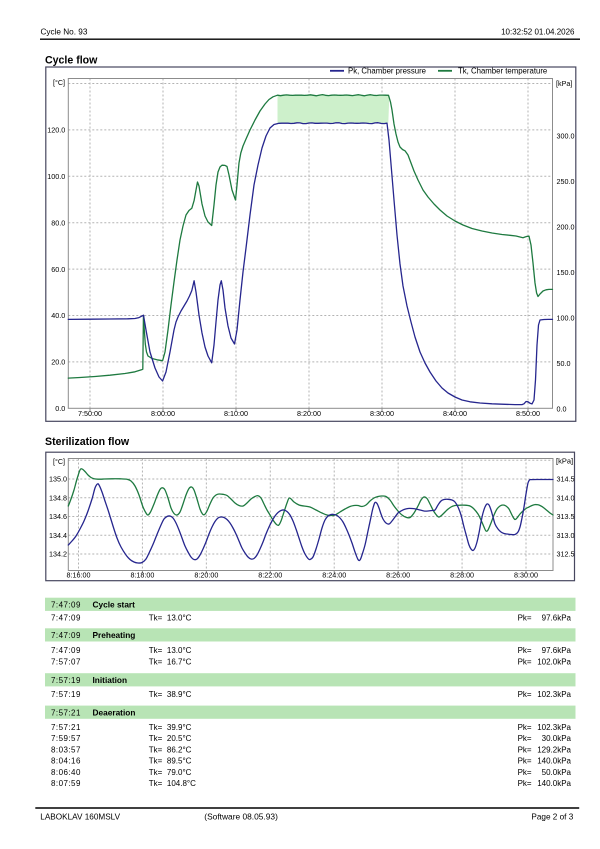 The image size is (600, 849). What do you see at coordinates (462, 574) in the screenshot?
I see `svg-text: 8:28:00` at bounding box center [462, 574].